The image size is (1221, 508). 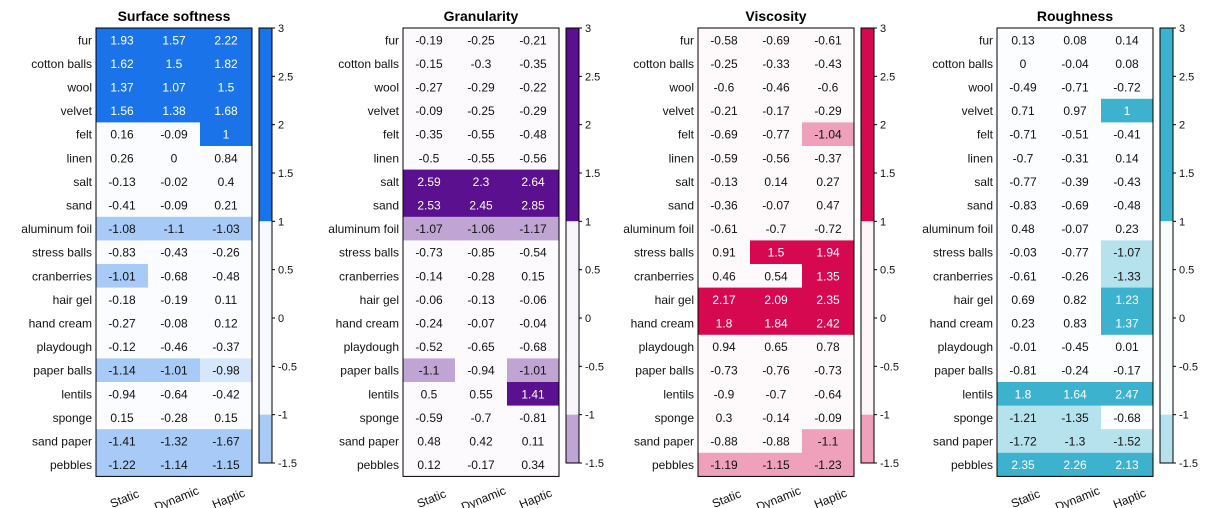 I want to click on cell-value-label: 0.54, so click(x=776, y=276).